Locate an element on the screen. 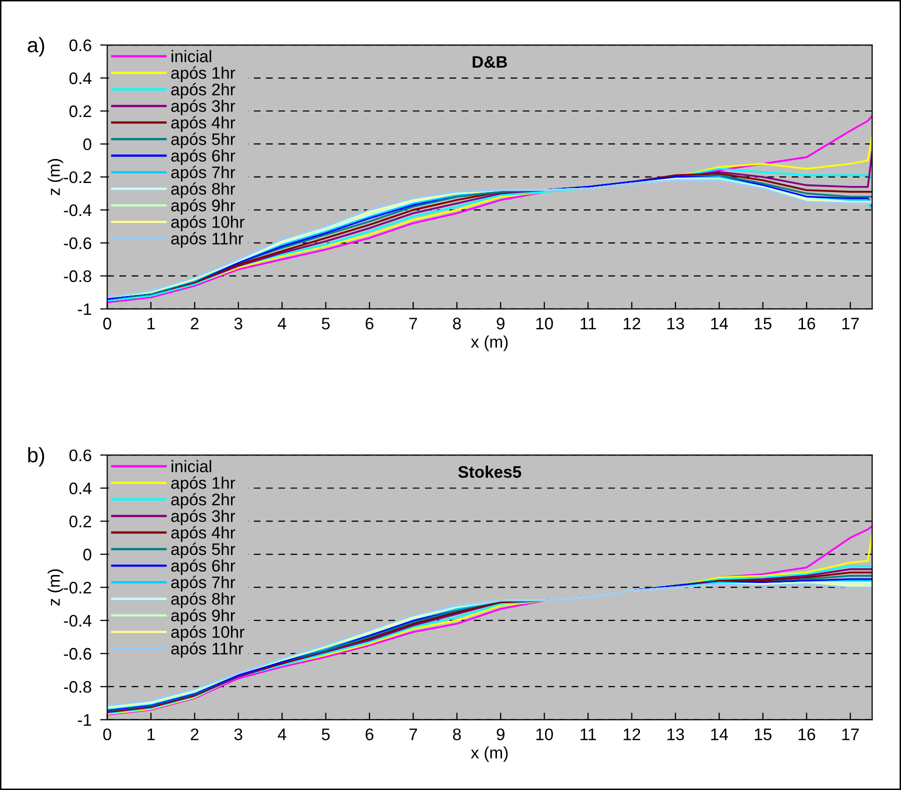  text: b) is located at coordinates (36, 457).